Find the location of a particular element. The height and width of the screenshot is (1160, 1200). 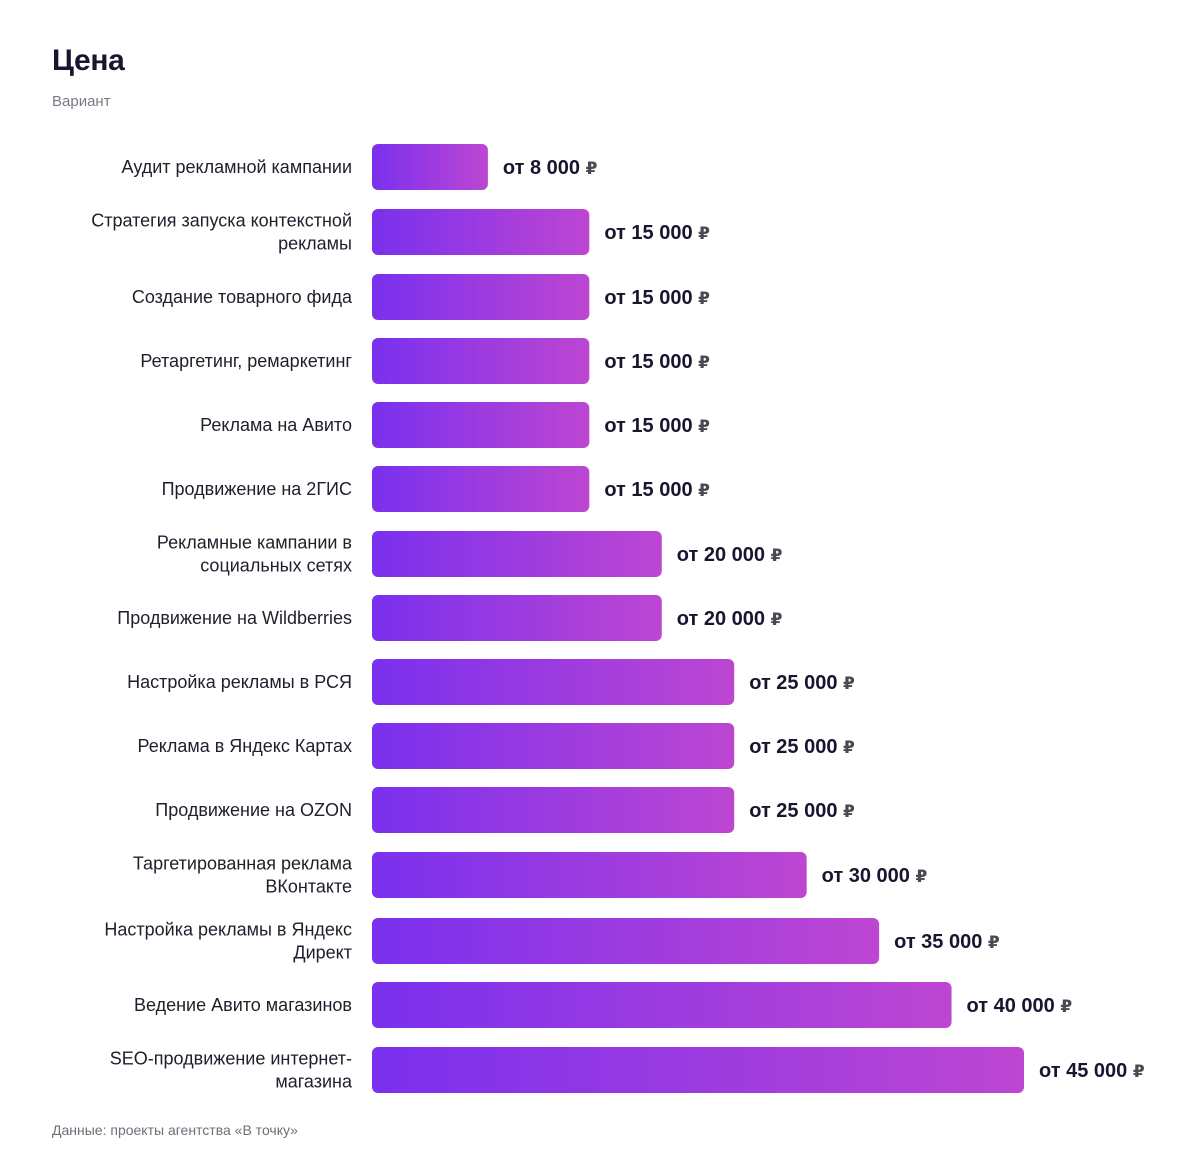

bar-row: Ведение Авито магазинов от 40 000 ₽ is located at coordinates (603, 1005).